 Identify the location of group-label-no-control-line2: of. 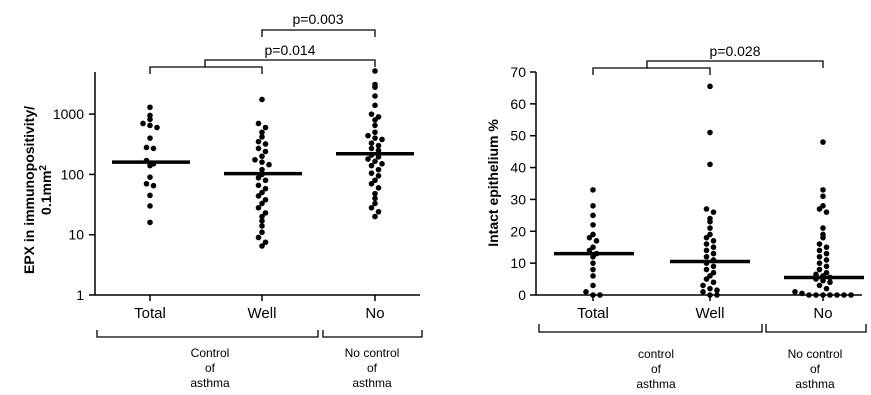
(372, 368).